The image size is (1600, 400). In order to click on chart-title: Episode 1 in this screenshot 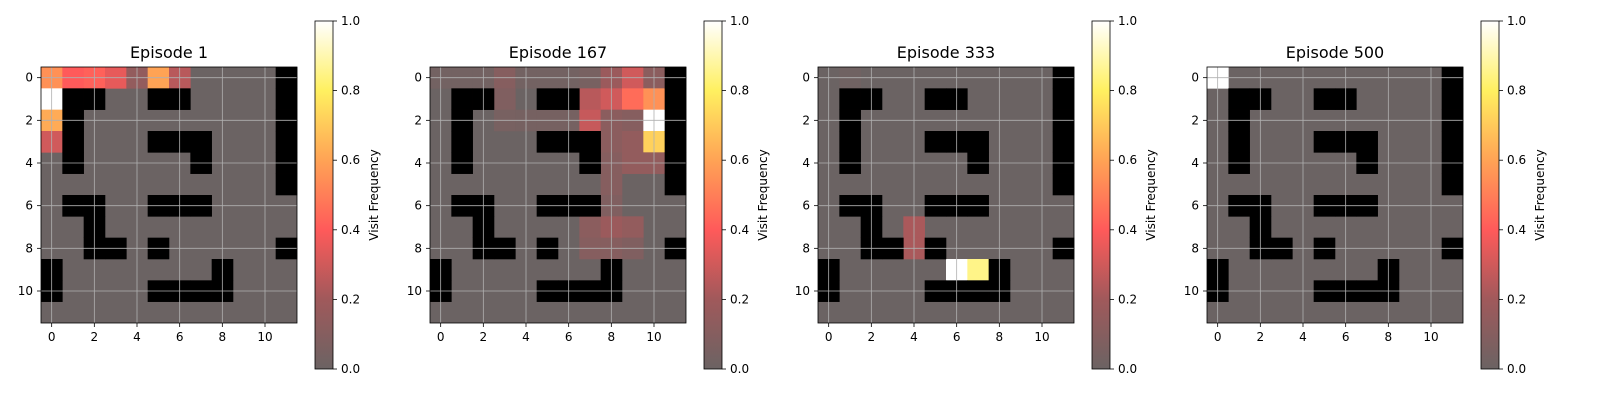, I will do `click(169, 52)`.